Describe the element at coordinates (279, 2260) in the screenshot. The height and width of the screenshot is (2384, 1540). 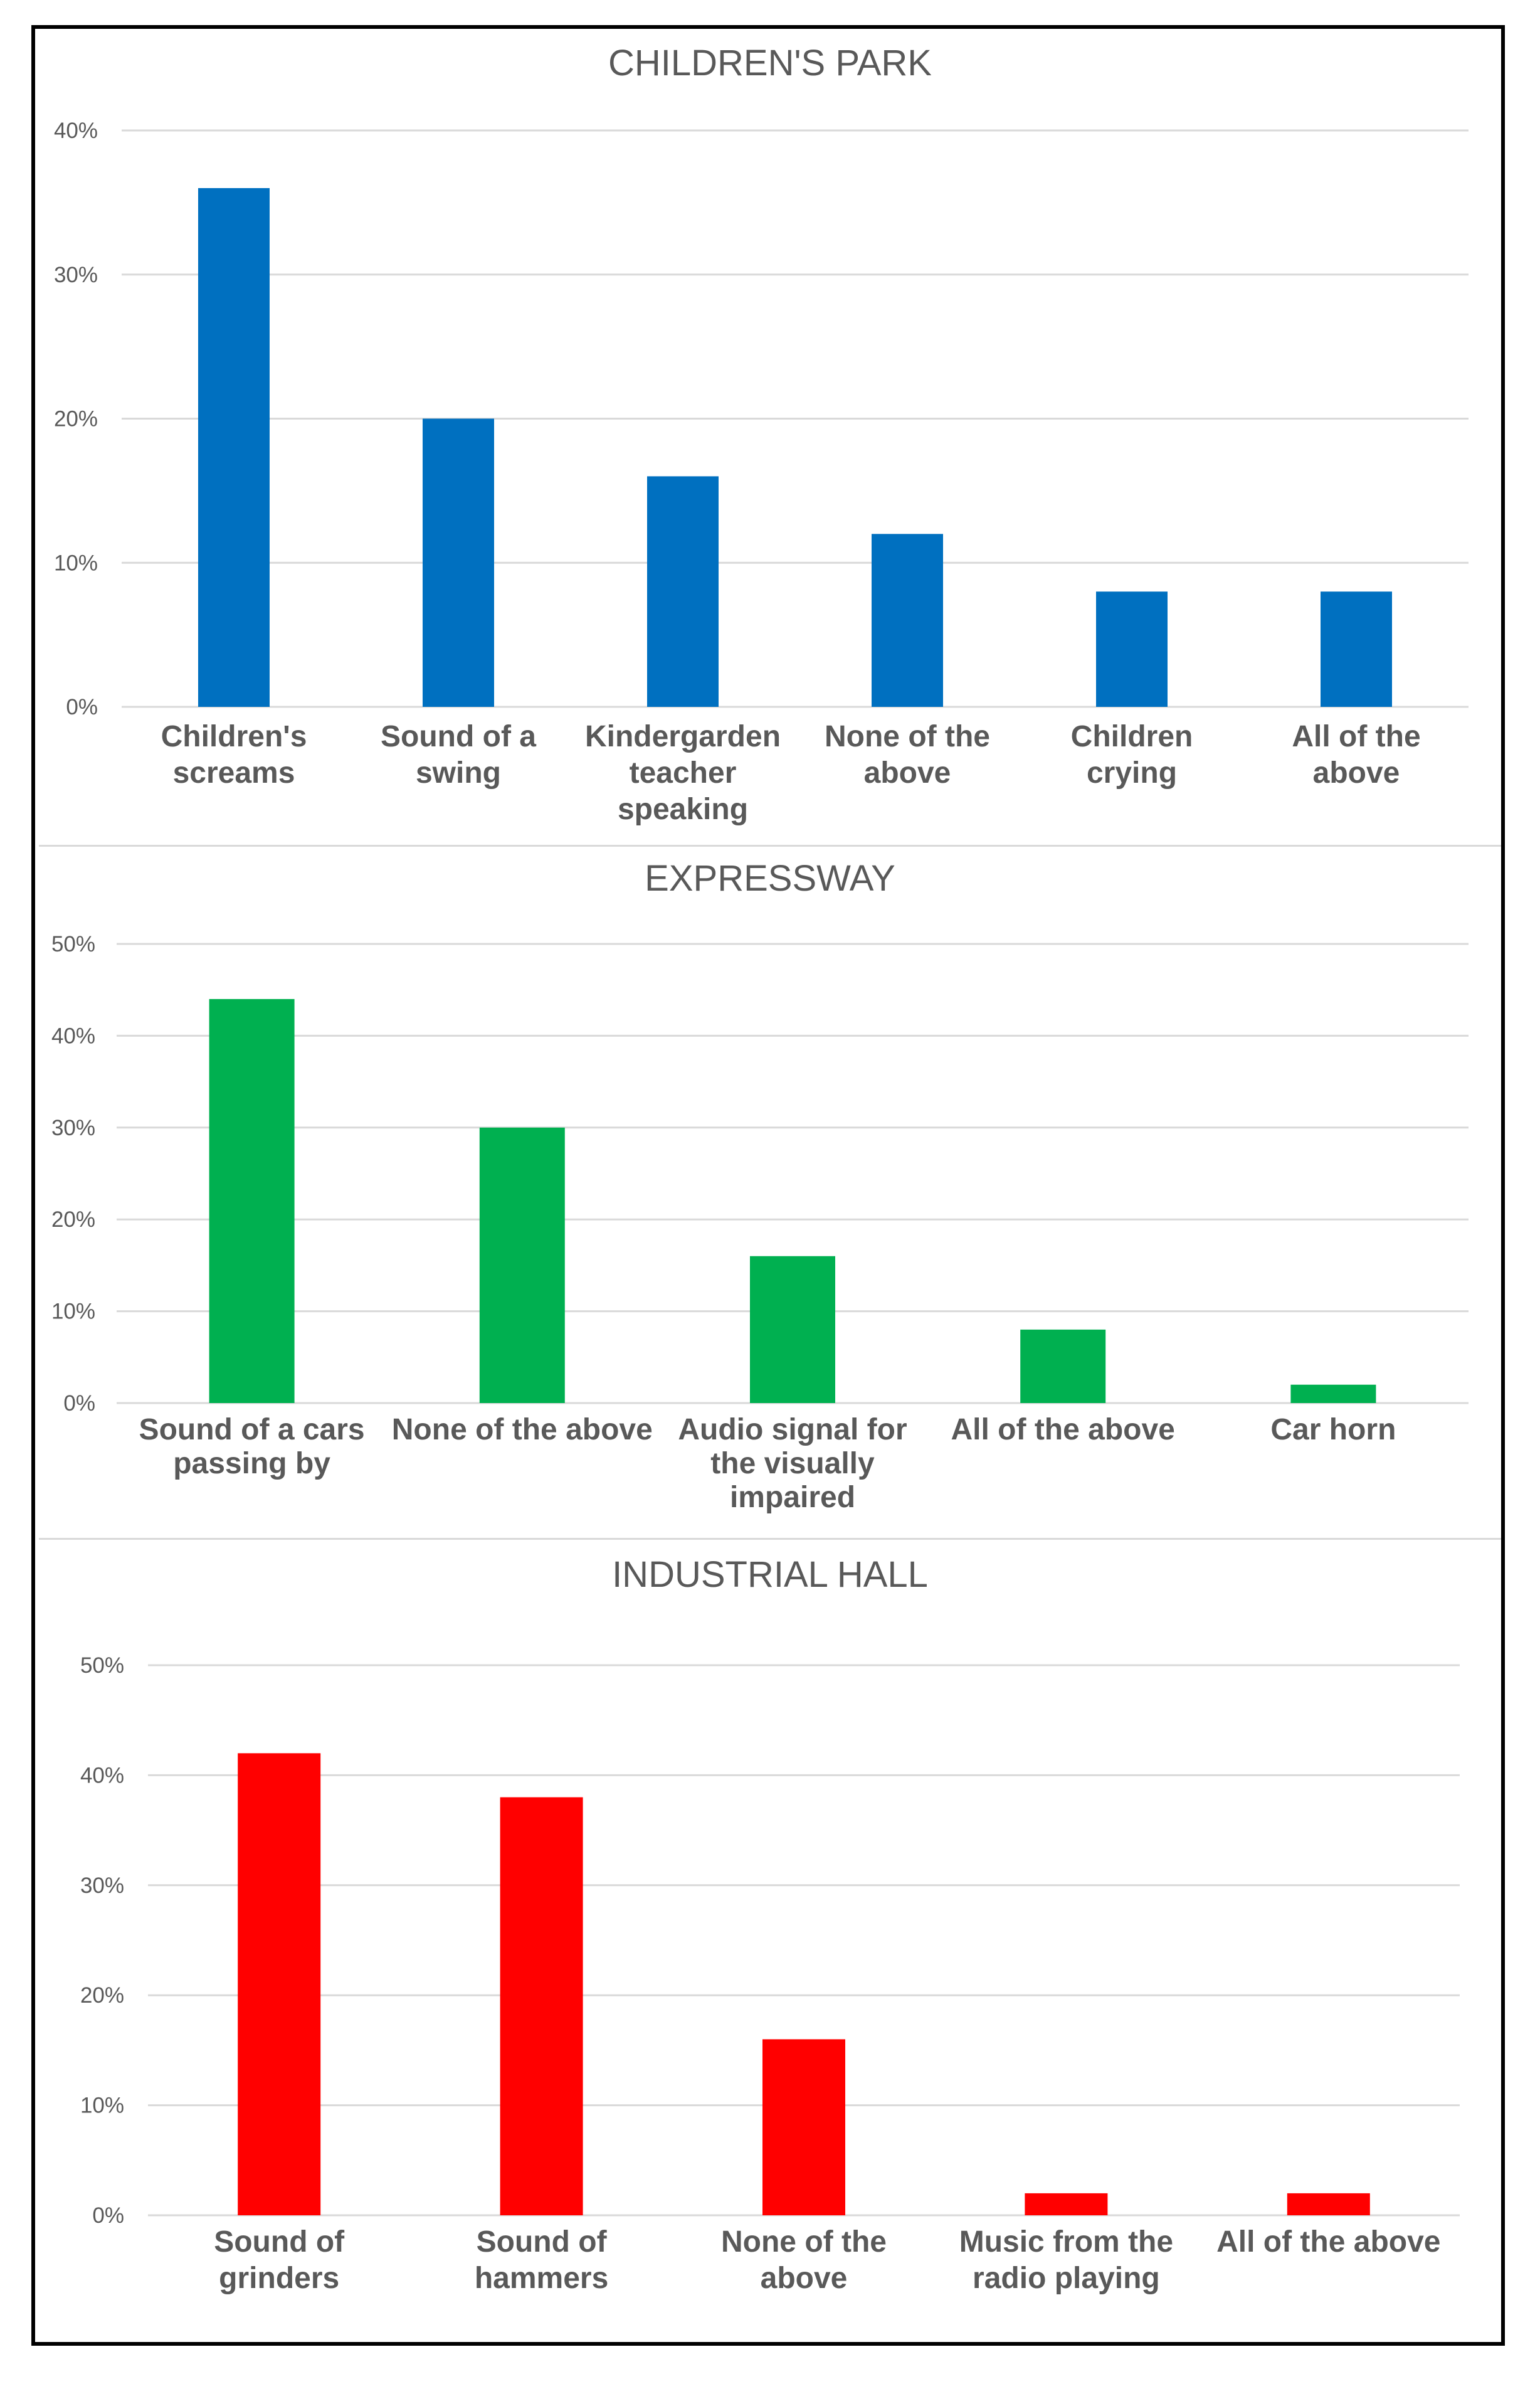
I see `chart3-category-label: Sound of grinders` at that location.